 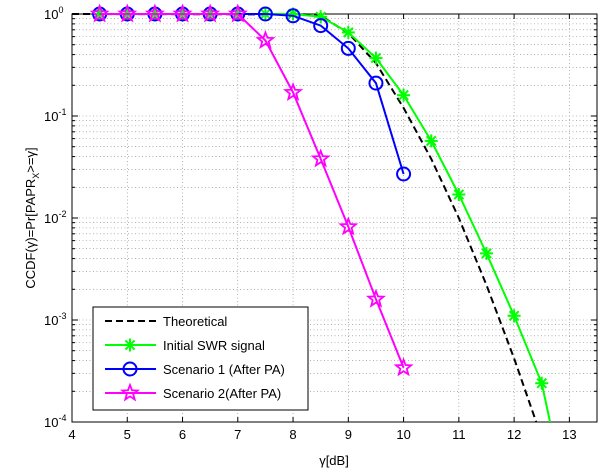 I want to click on x-tick-label: 8, so click(x=292, y=434).